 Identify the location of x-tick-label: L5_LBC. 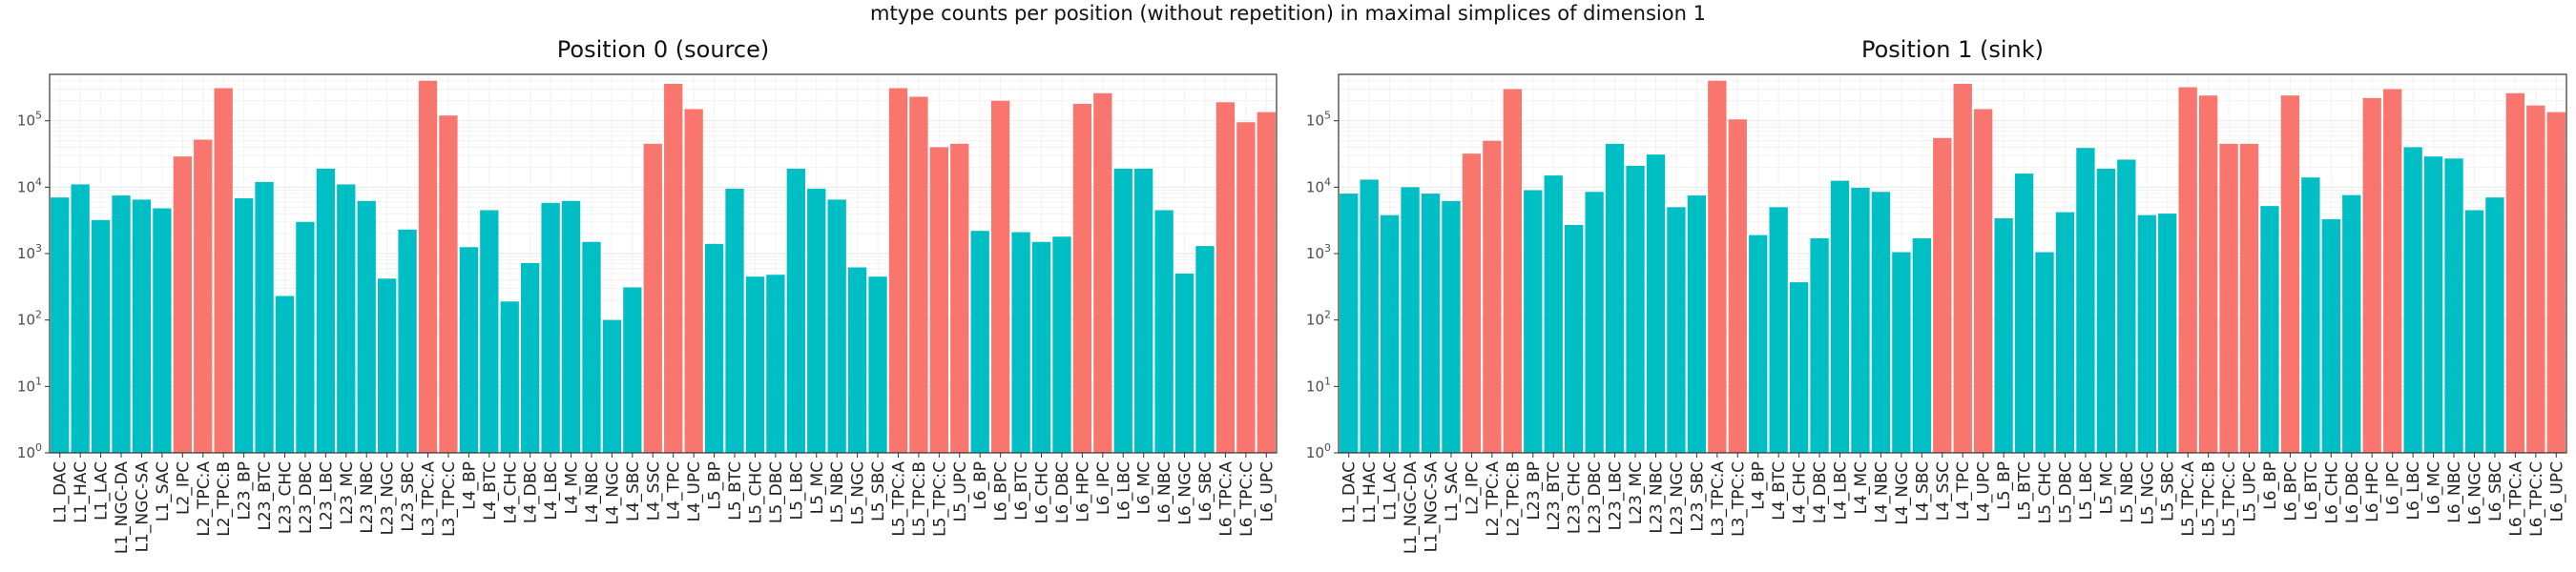
(796, 491).